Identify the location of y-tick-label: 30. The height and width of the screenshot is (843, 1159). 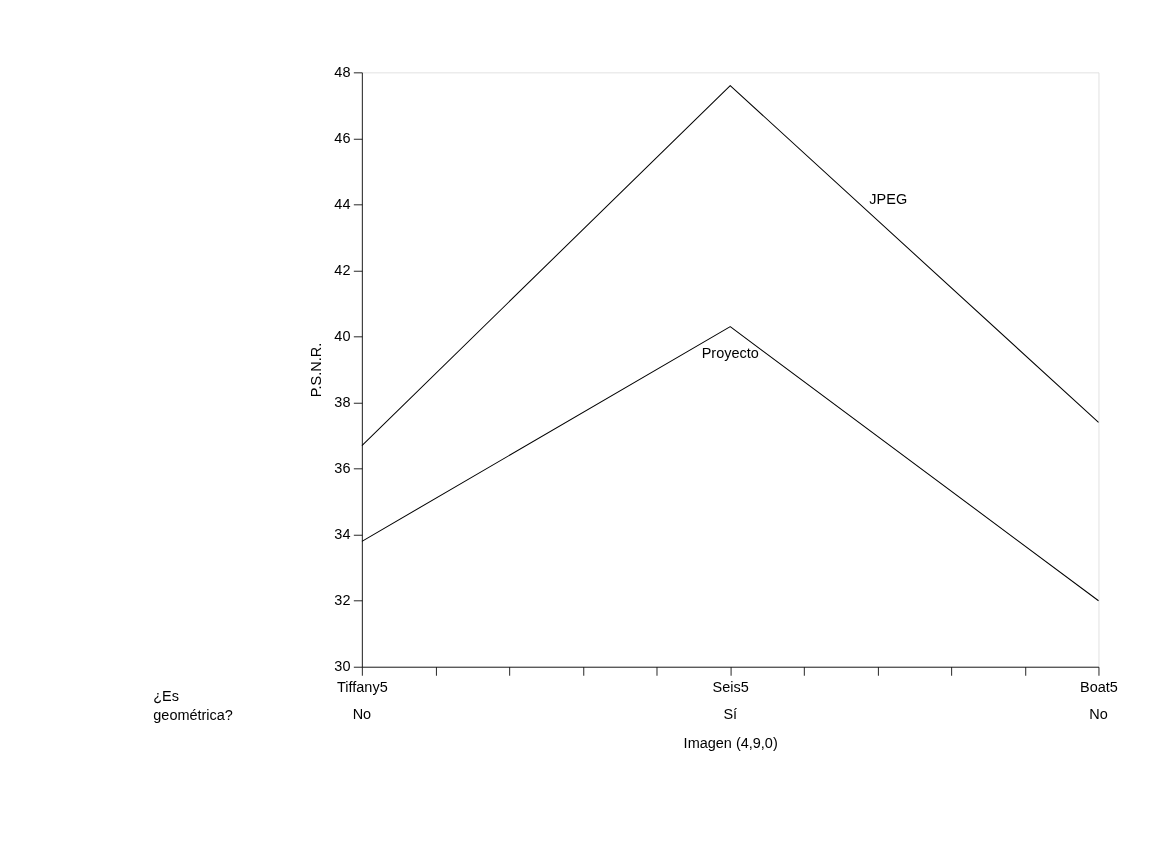
(342, 666).